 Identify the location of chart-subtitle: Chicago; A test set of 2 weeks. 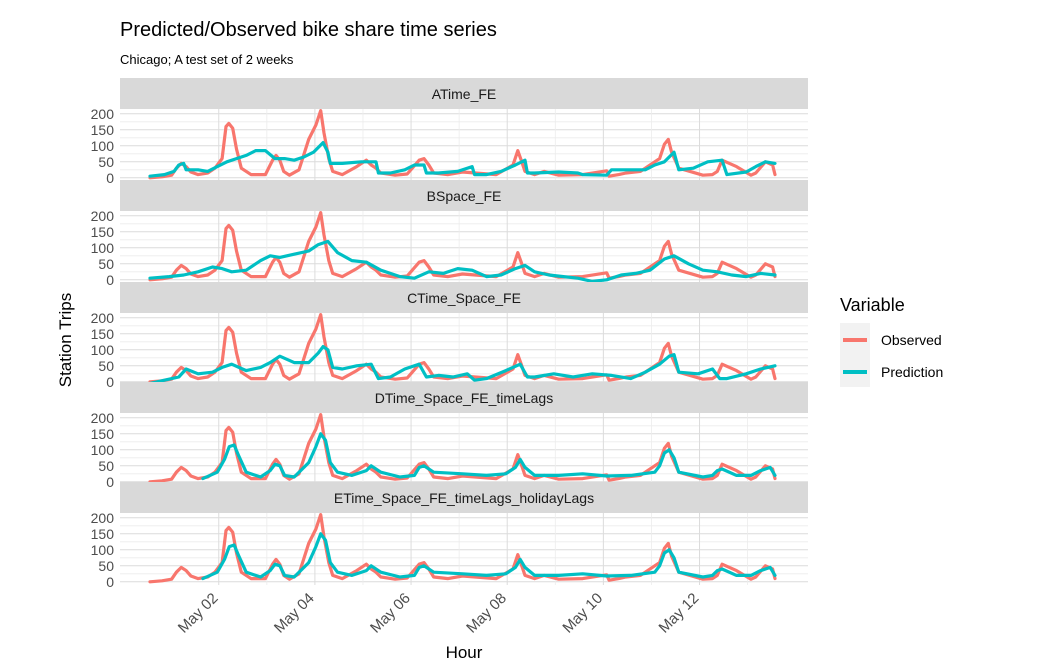
(207, 59).